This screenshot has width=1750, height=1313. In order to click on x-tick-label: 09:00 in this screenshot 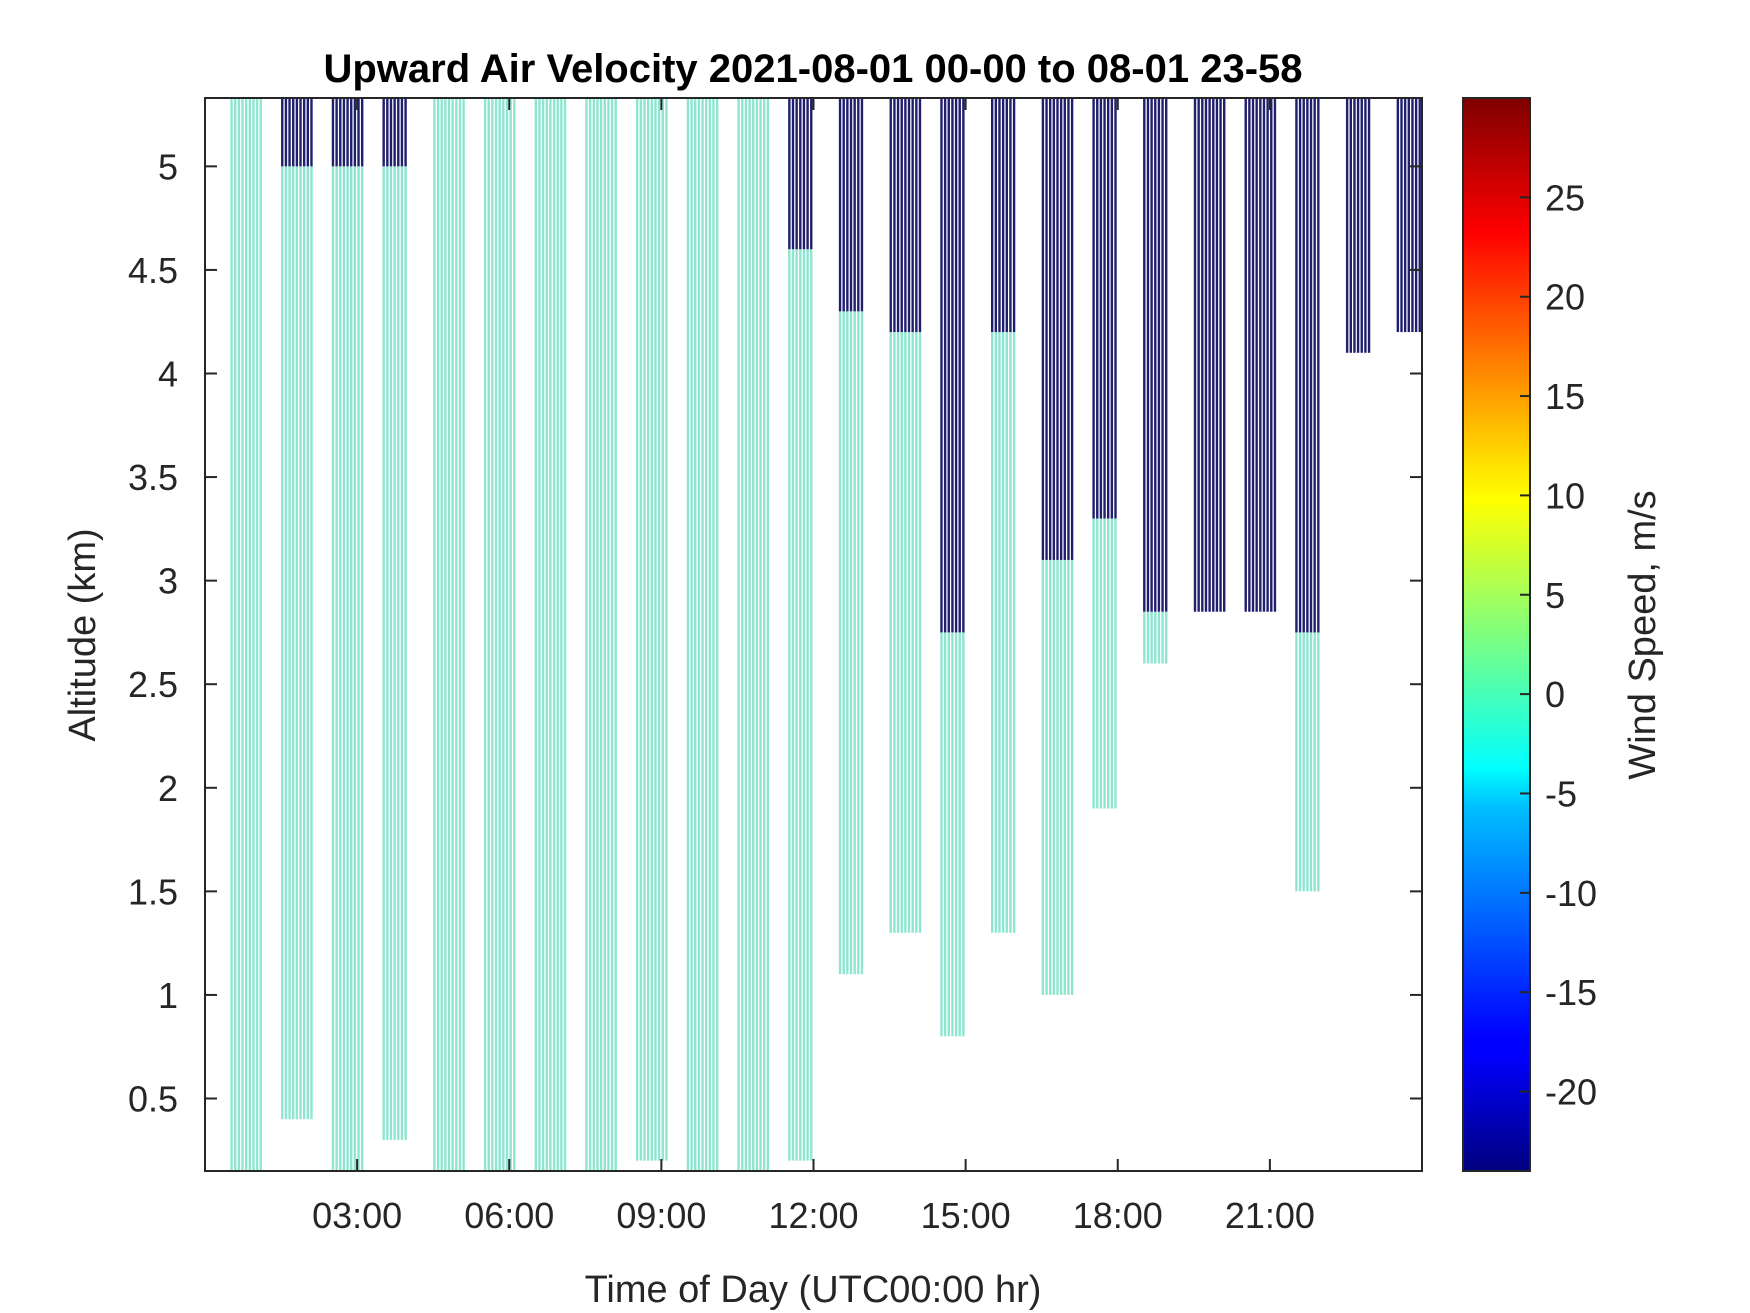, I will do `click(661, 1215)`.